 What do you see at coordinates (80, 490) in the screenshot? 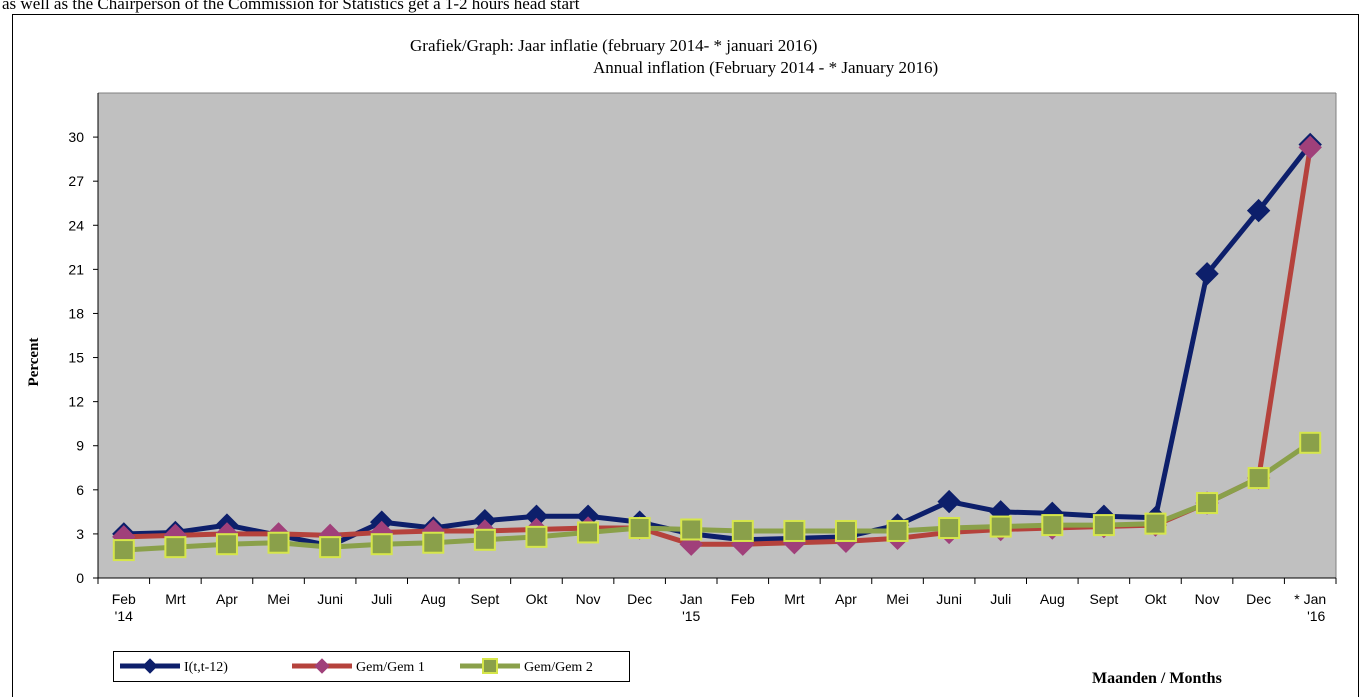
I see `y-tick-label: 6` at bounding box center [80, 490].